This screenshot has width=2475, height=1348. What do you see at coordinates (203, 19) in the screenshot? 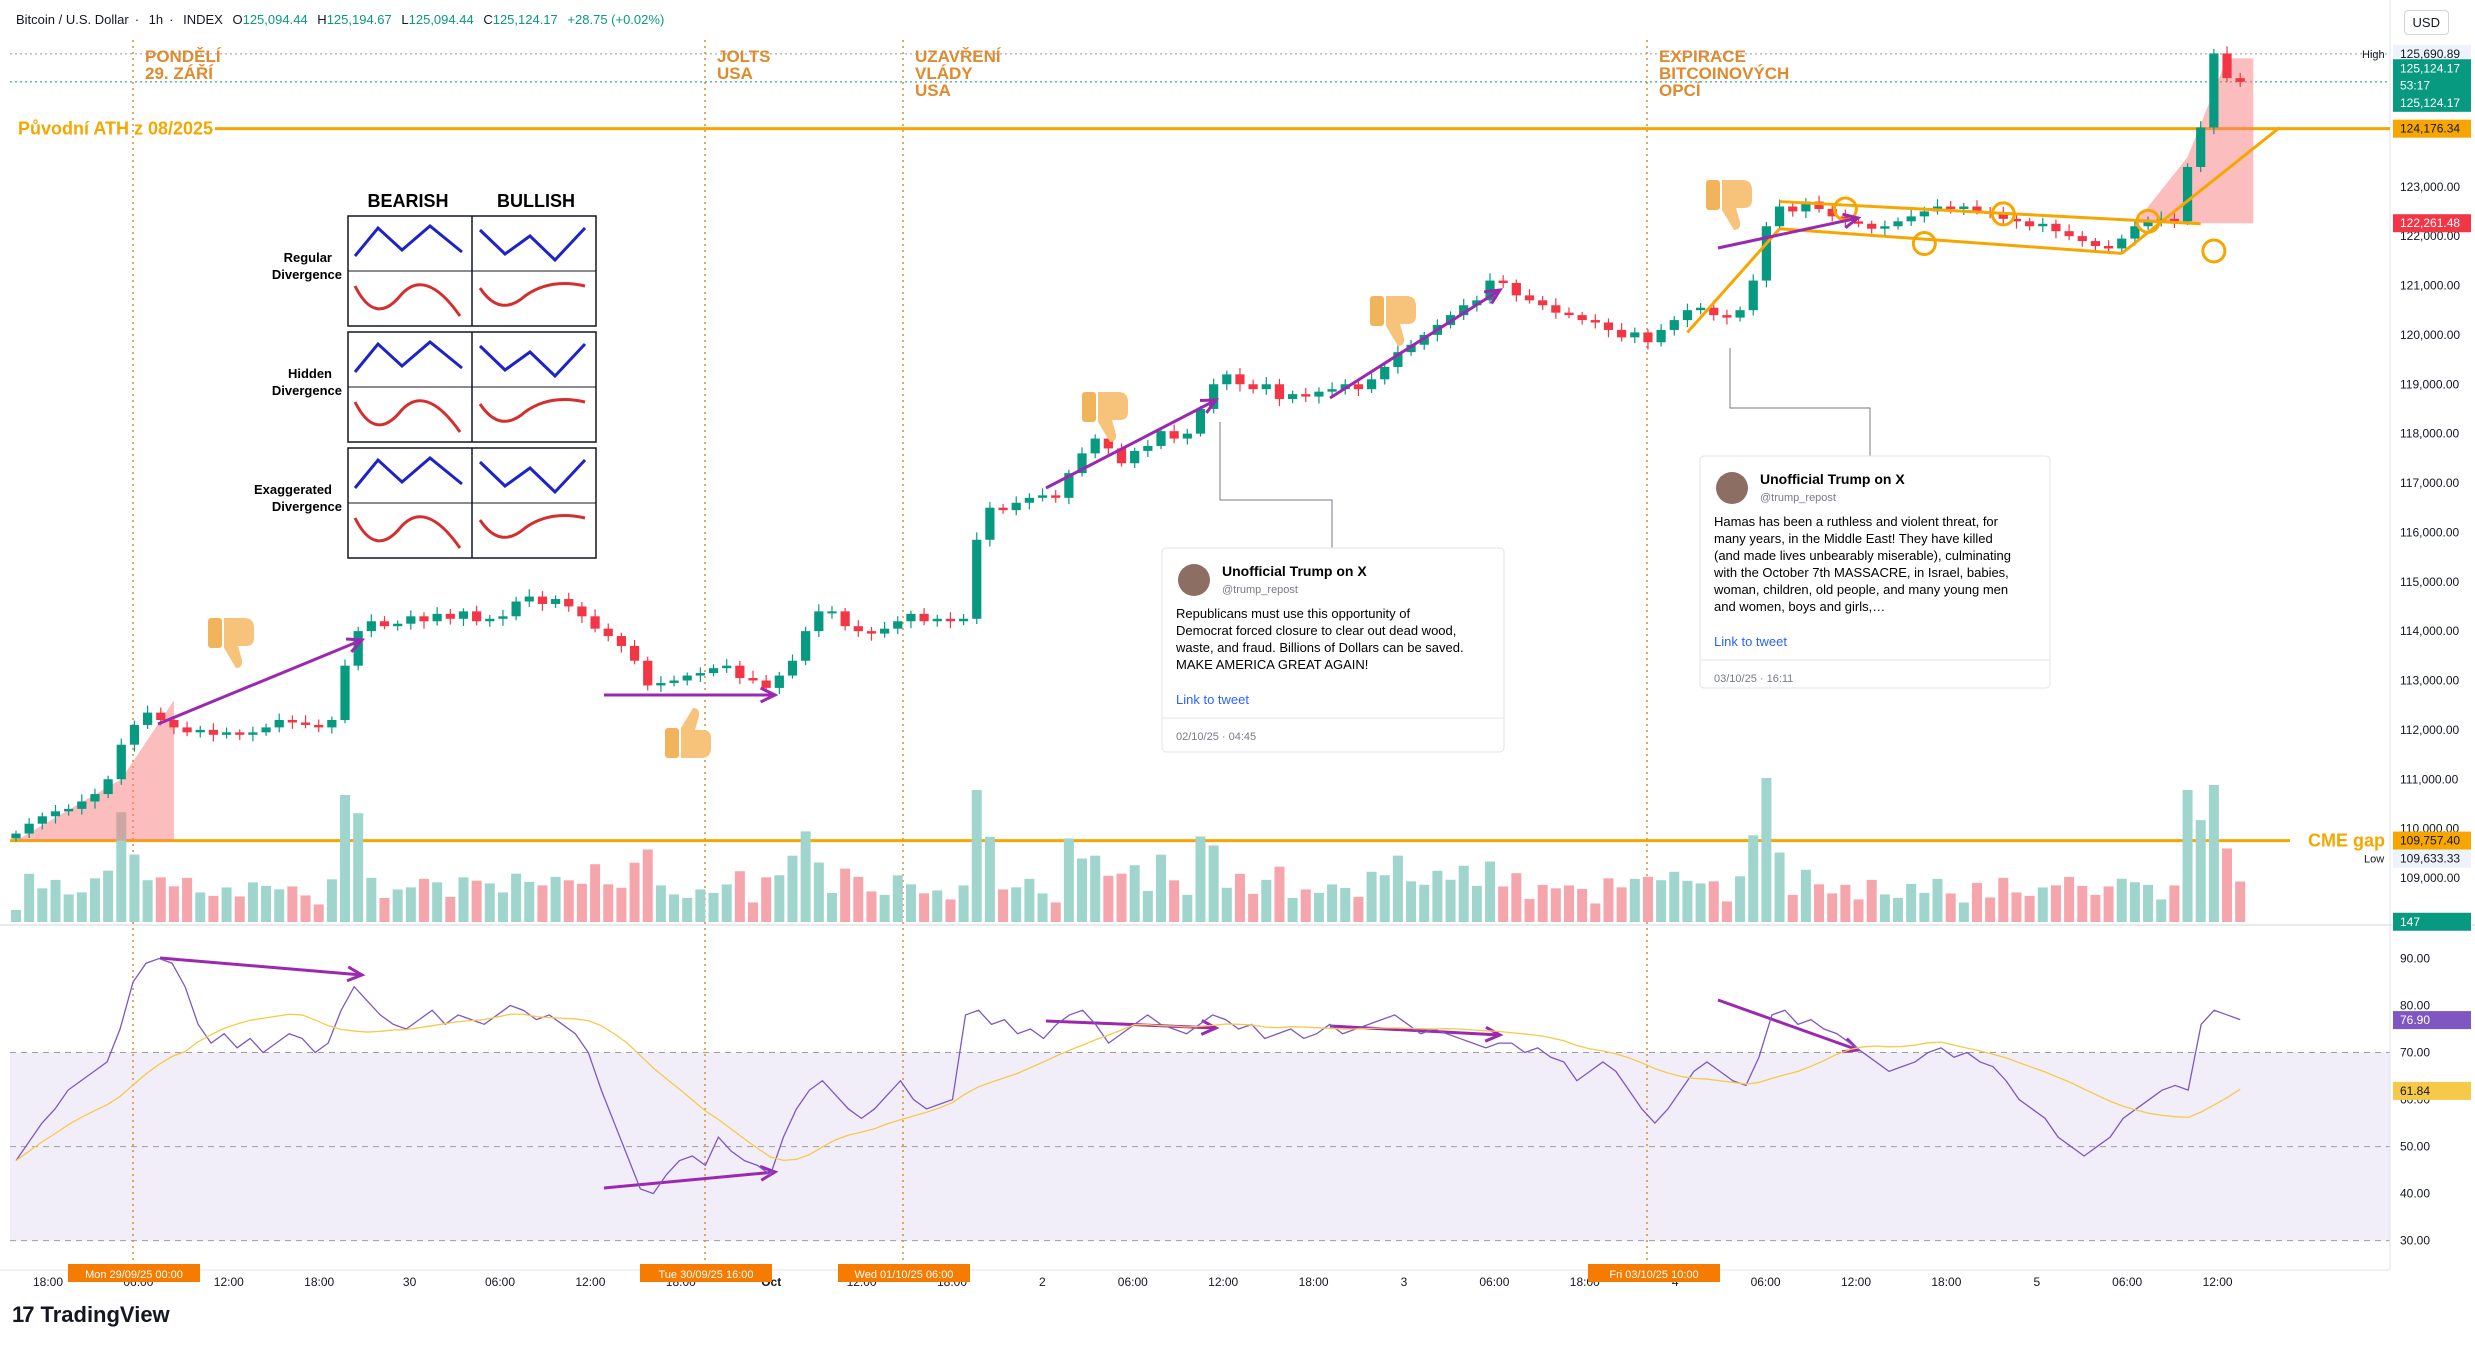
I see `exchange-label: INDEX` at bounding box center [203, 19].